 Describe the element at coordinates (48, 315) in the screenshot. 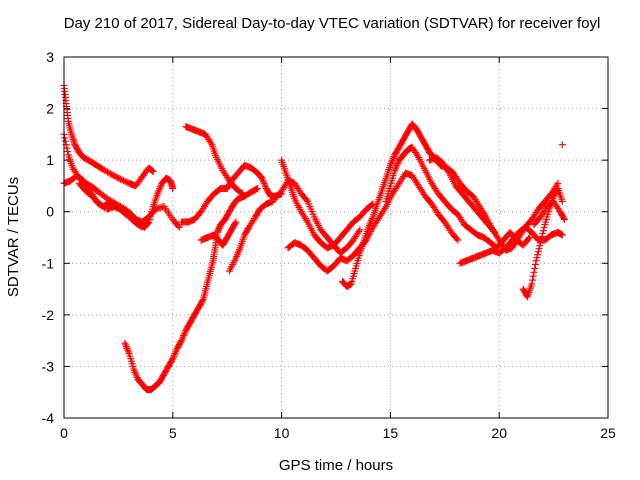

I see `y-tick-label: -2` at that location.